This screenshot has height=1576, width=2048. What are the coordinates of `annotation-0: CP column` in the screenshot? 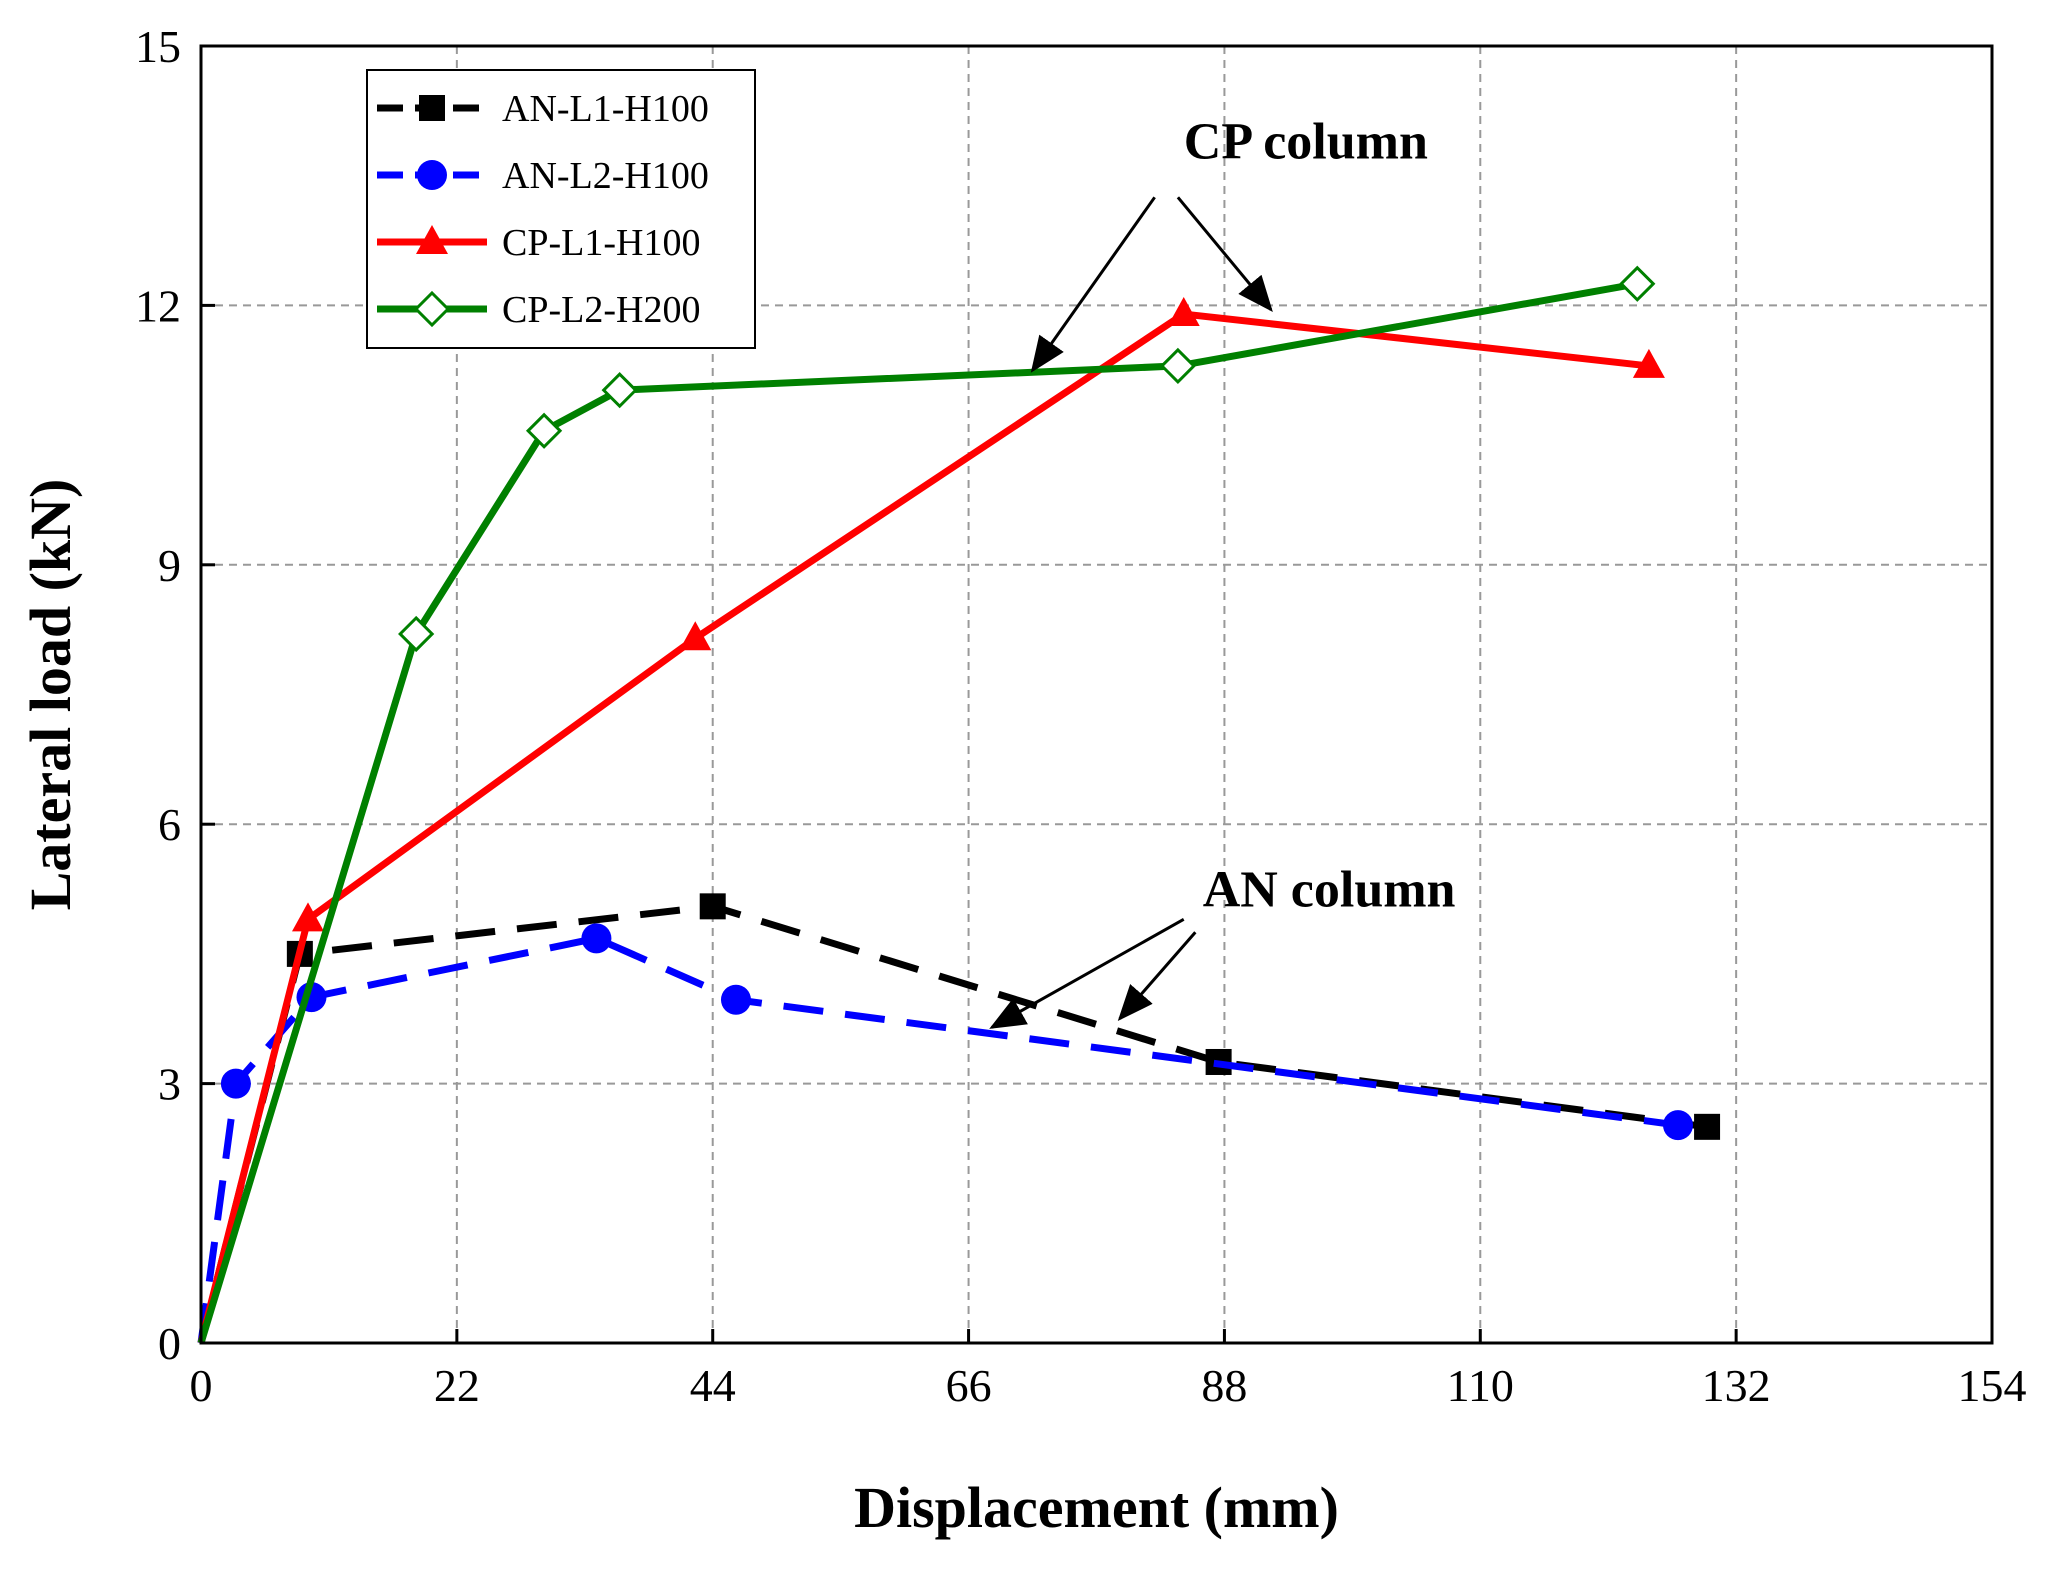 It's located at (1229, 243).